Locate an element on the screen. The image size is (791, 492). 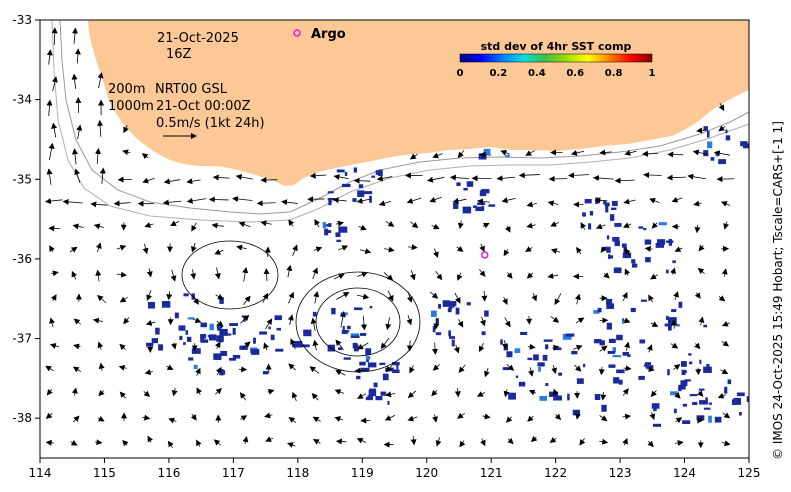
argo-float-marker is located at coordinates (484, 255).